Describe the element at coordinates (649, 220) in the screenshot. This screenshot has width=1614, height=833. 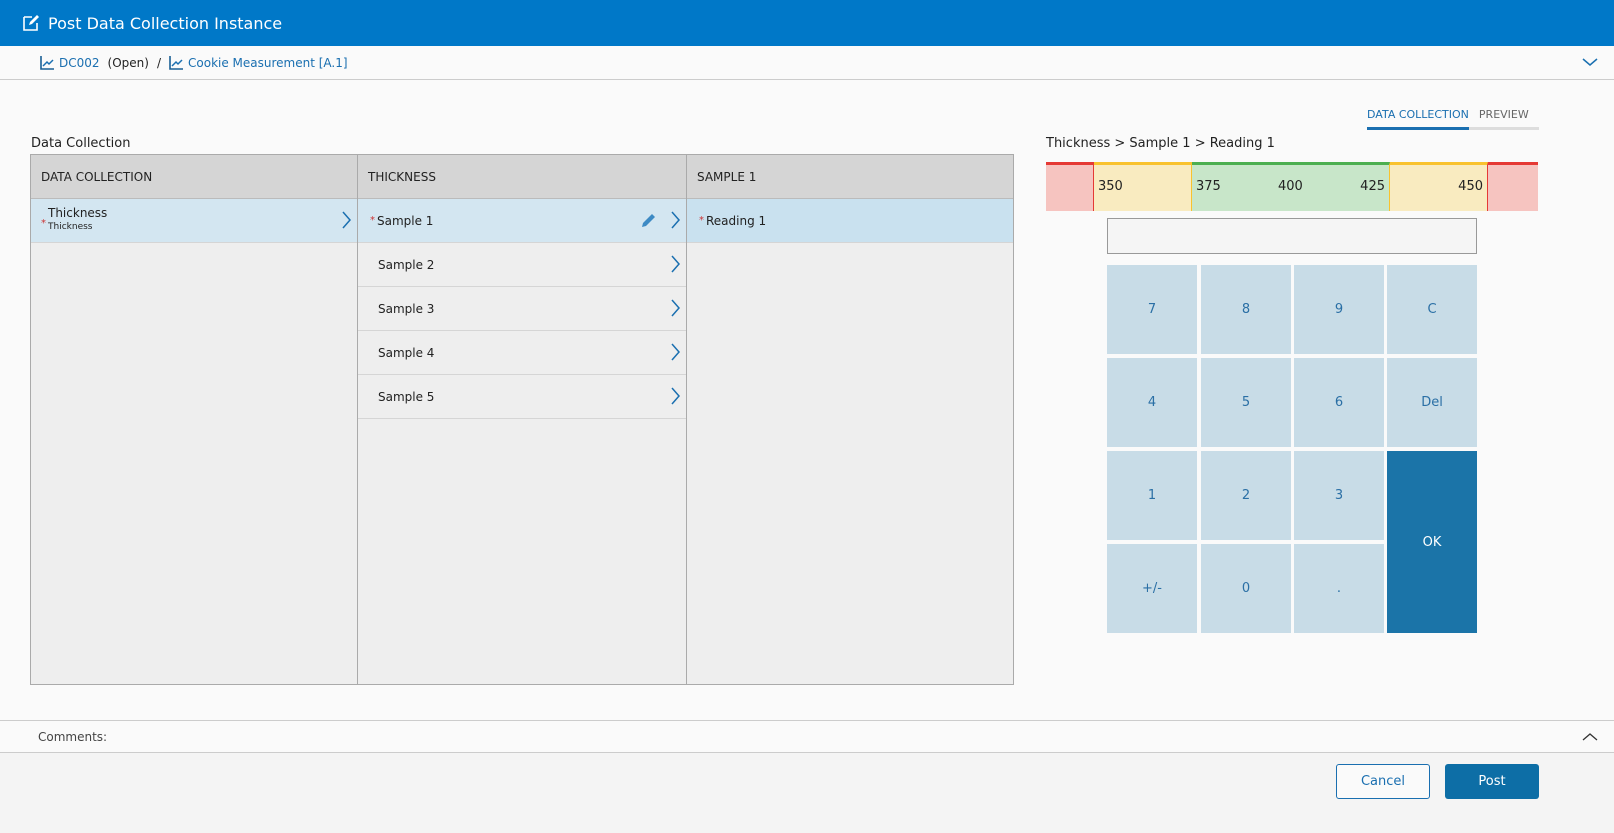
I see `pencil-icon` at that location.